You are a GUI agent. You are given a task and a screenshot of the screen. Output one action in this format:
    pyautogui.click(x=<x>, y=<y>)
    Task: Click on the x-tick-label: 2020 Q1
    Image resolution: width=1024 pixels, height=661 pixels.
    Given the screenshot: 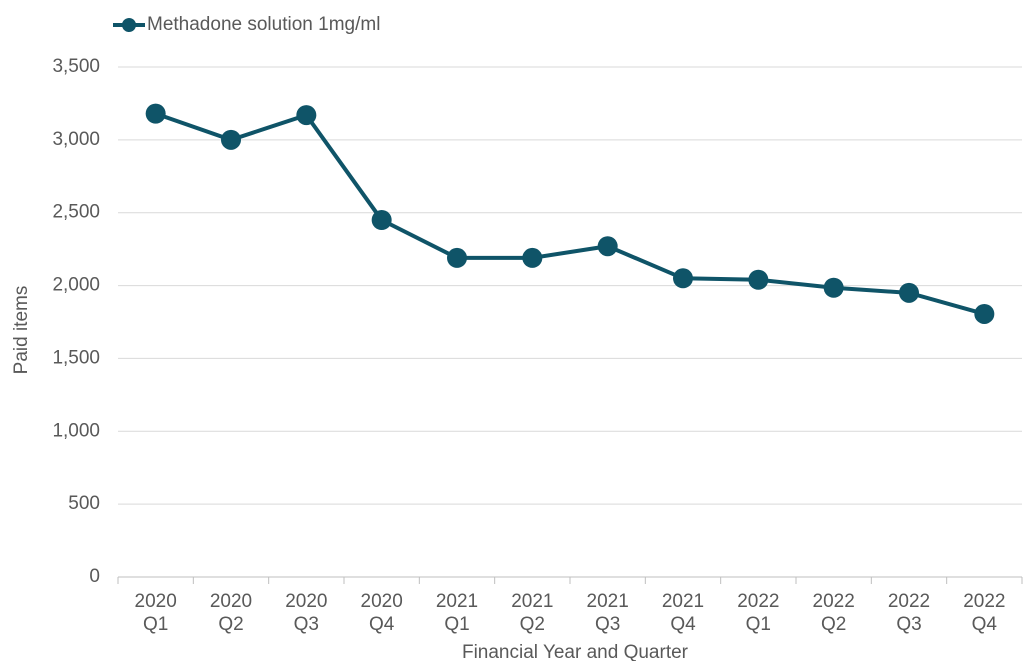 What is the action you would take?
    pyautogui.click(x=155, y=613)
    